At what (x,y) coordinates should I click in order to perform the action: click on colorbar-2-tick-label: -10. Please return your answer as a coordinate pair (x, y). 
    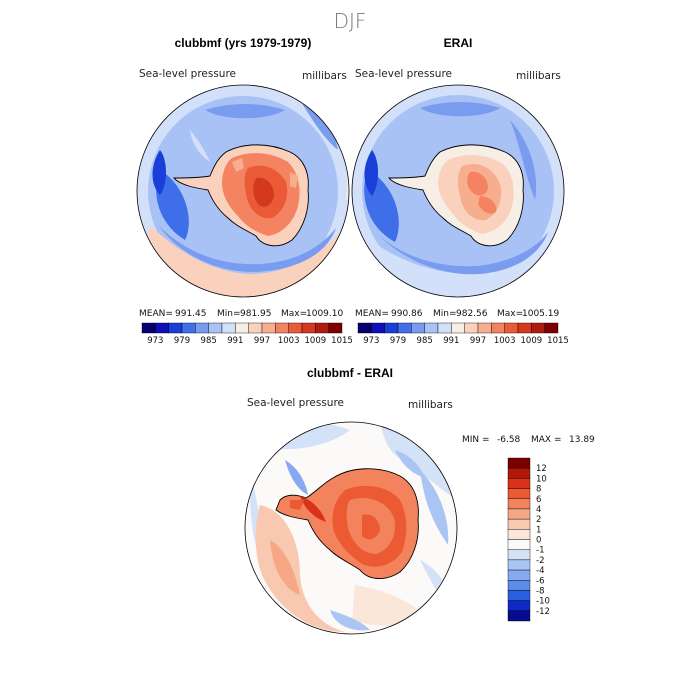
    Looking at the image, I should click on (543, 602).